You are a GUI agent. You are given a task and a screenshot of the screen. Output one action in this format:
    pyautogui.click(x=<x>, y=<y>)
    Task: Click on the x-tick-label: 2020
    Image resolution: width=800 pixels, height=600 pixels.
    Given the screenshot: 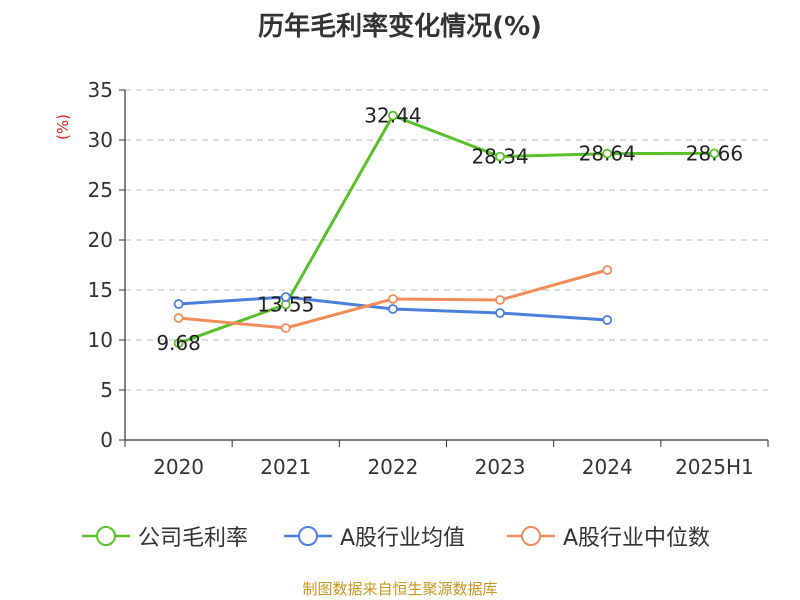 What is the action you would take?
    pyautogui.click(x=178, y=467)
    